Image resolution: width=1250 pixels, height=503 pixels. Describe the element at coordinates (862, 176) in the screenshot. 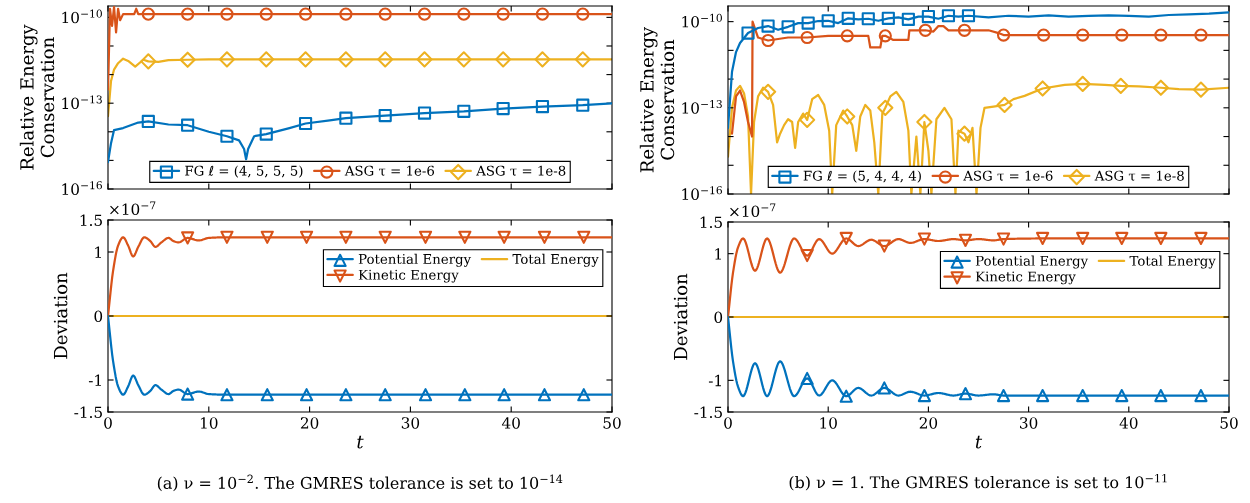

I see `legend-label: FG ℓ = (5, 4, 4, 4)` at that location.